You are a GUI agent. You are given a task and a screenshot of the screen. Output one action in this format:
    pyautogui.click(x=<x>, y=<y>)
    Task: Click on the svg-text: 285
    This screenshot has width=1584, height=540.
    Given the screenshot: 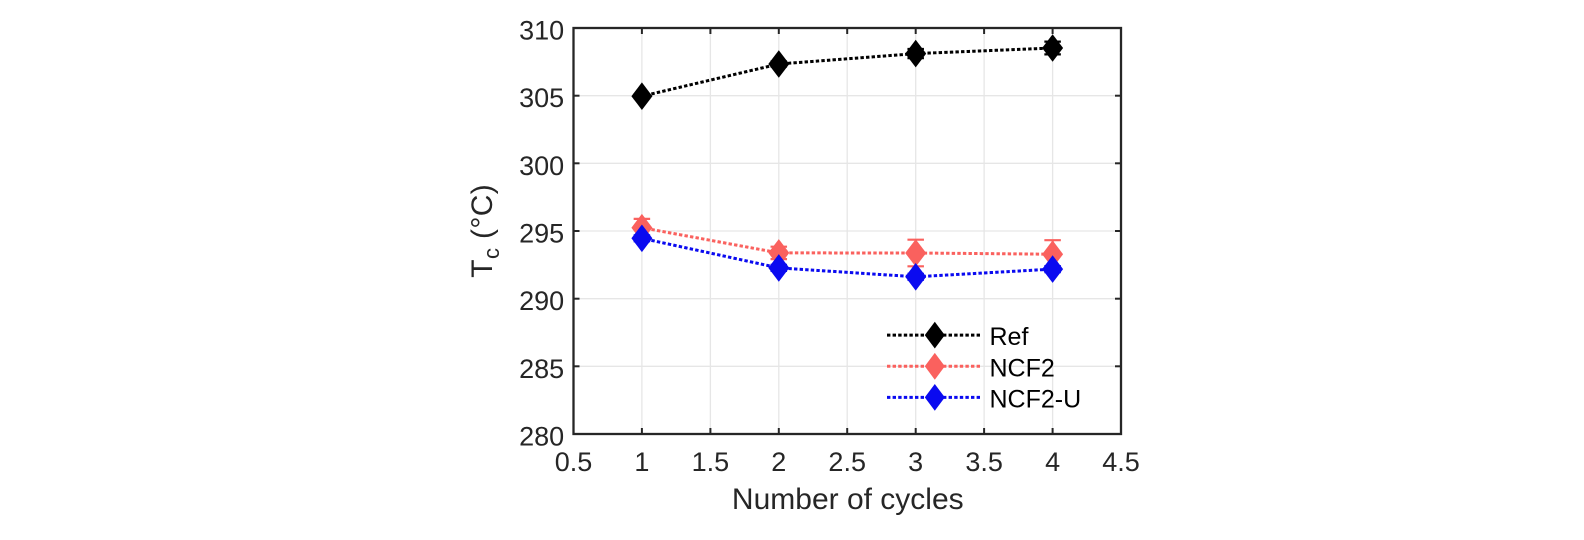 What is the action you would take?
    pyautogui.click(x=541, y=369)
    